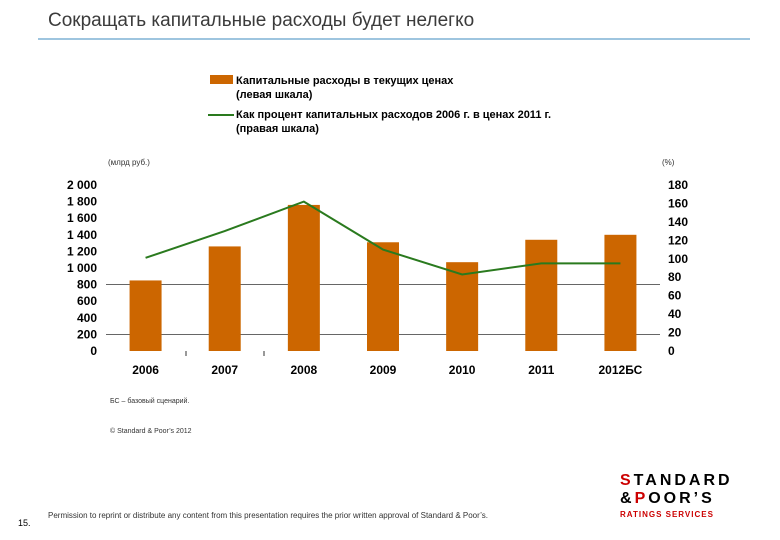  I want to click on legend-line-label-2: (правая шкала), so click(277, 129).